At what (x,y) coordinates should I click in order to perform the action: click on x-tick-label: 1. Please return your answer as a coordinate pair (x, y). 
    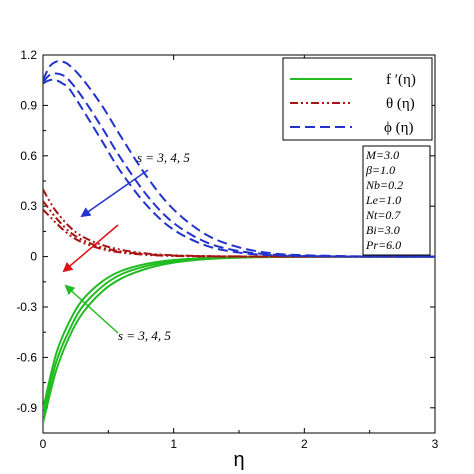
    Looking at the image, I should click on (173, 444).